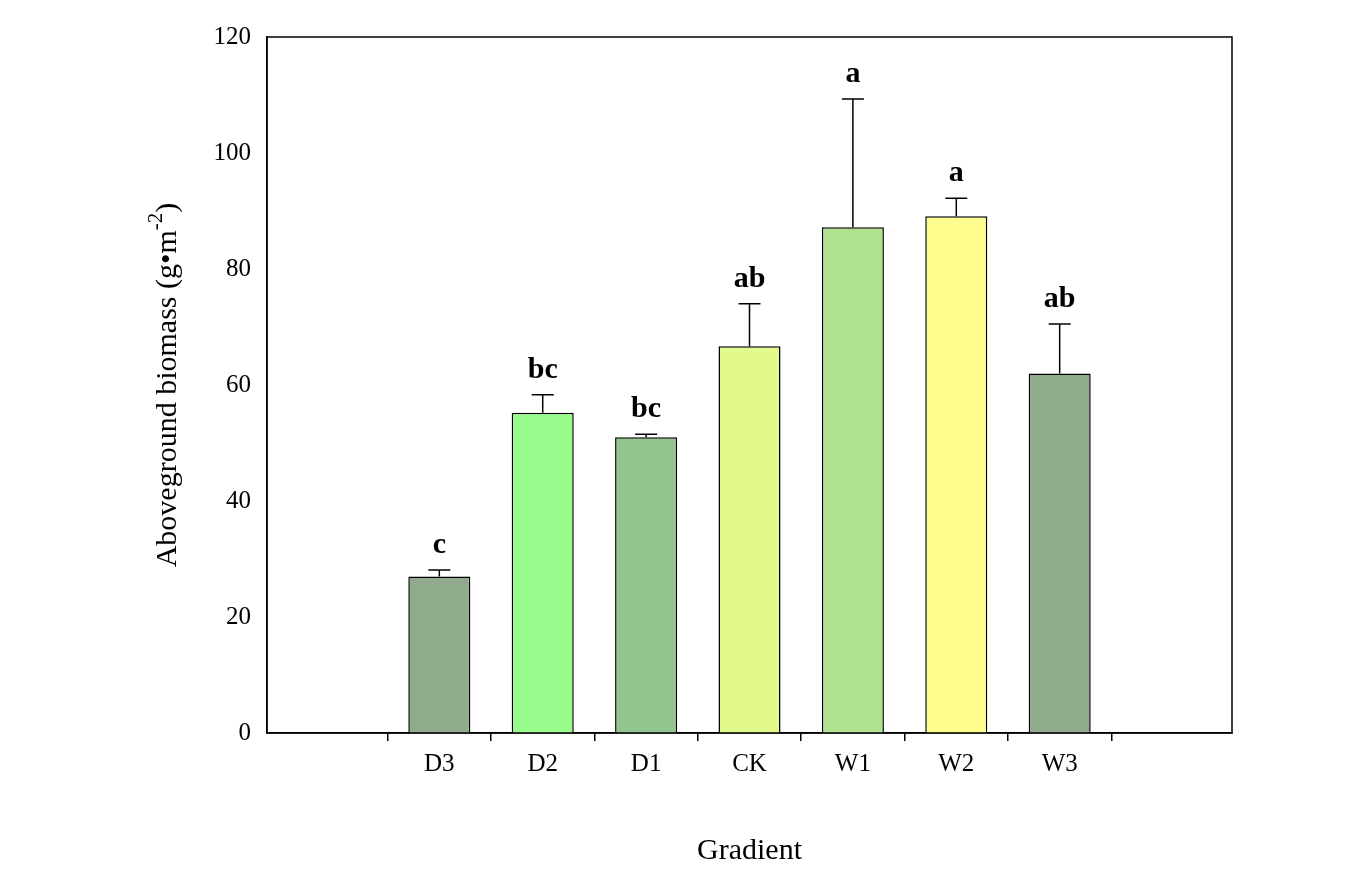 The width and height of the screenshot is (1359, 873). I want to click on x-tick-label: D3, so click(439, 762).